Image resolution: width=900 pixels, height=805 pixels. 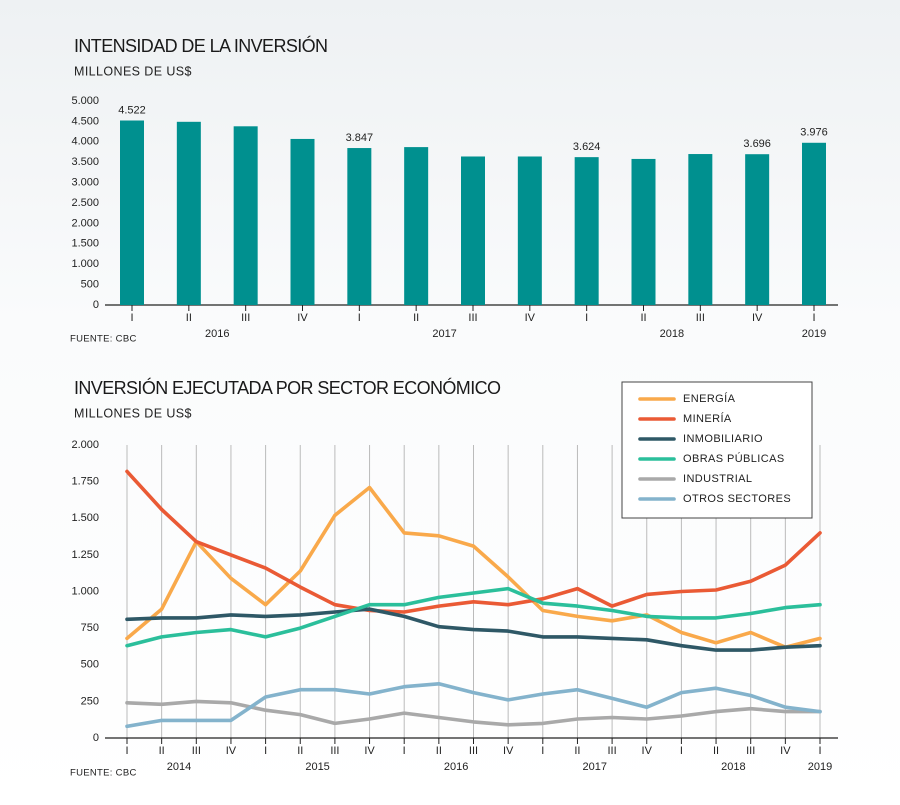 I want to click on y-tick-label: 3.500, so click(x=85, y=162).